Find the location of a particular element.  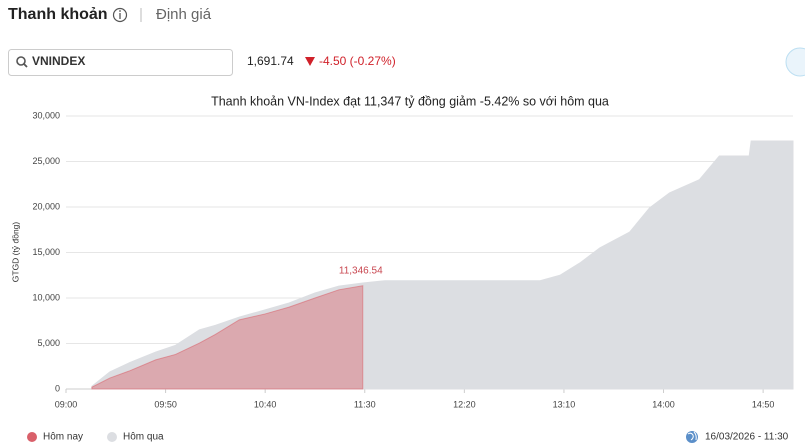

legend-label: Hôm nay is located at coordinates (63, 437).